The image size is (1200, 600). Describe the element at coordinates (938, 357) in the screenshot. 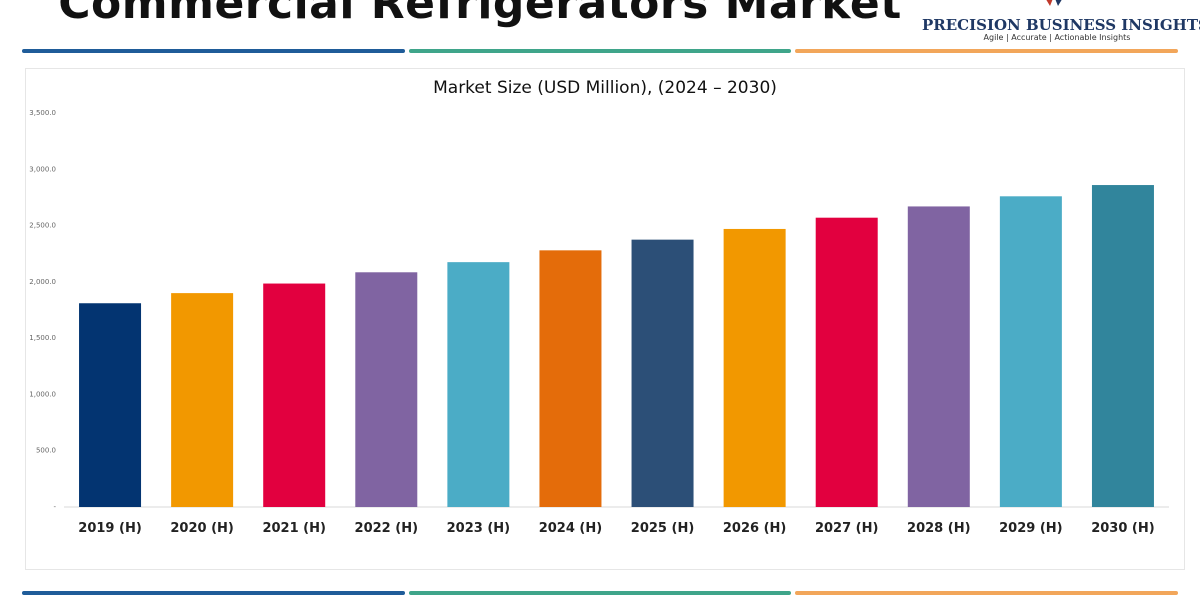

I see `bar-2028` at that location.